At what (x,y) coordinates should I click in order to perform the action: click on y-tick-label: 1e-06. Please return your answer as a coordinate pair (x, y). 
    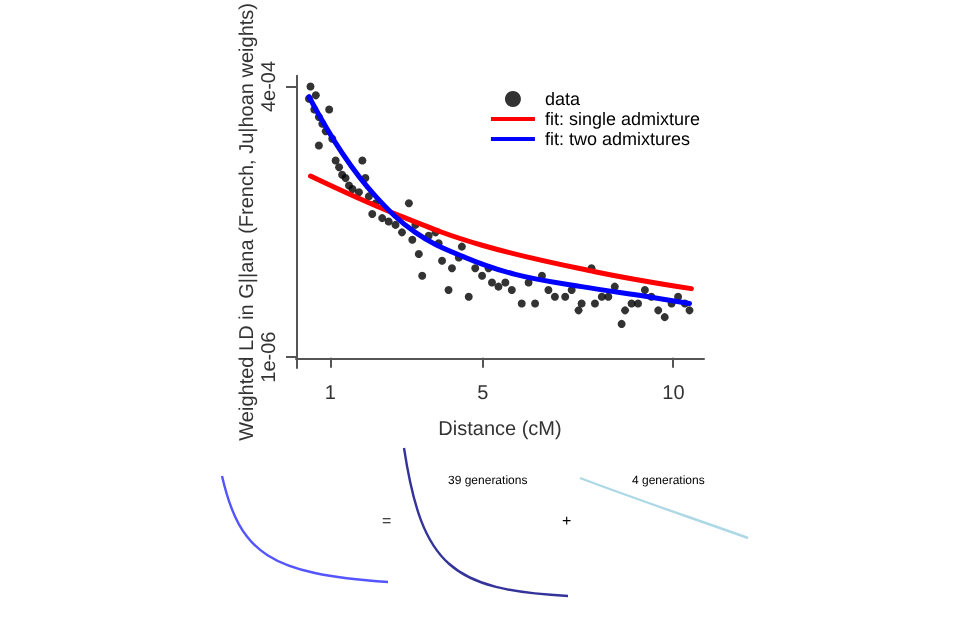
    Looking at the image, I should click on (270, 356).